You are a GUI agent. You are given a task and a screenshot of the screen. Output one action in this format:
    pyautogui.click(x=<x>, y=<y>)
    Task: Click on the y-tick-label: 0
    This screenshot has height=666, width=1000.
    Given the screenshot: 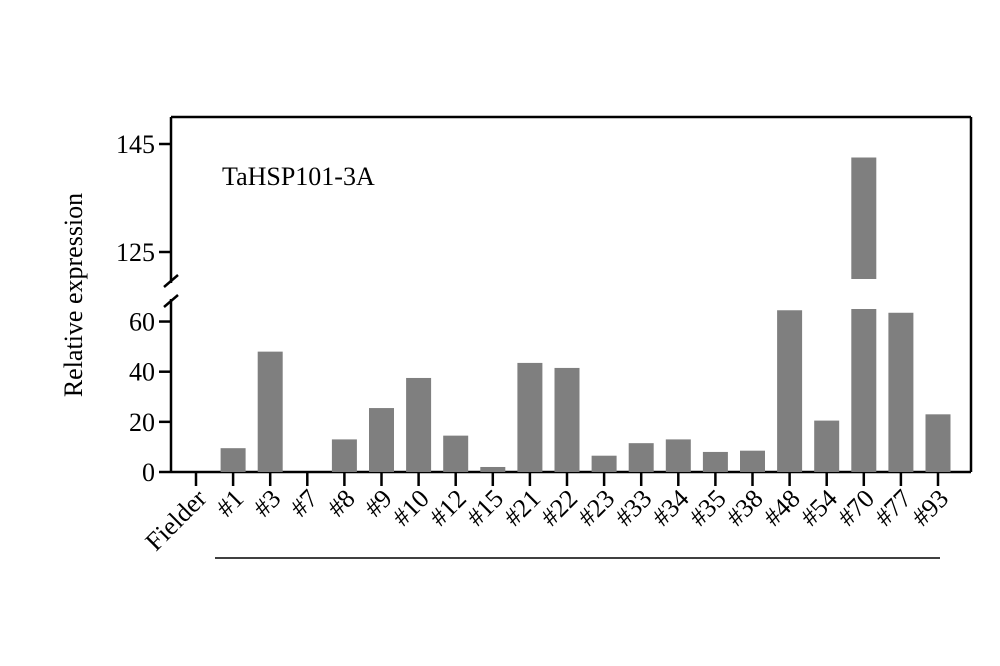 What is the action you would take?
    pyautogui.click(x=148, y=472)
    